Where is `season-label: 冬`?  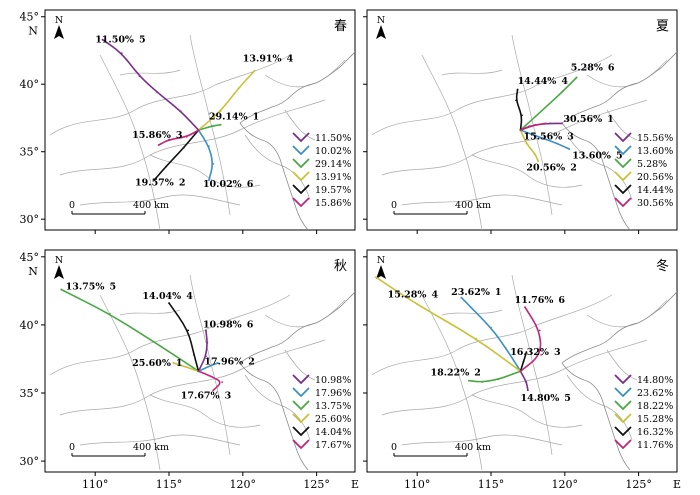
season-label: 冬 is located at coordinates (662, 266).